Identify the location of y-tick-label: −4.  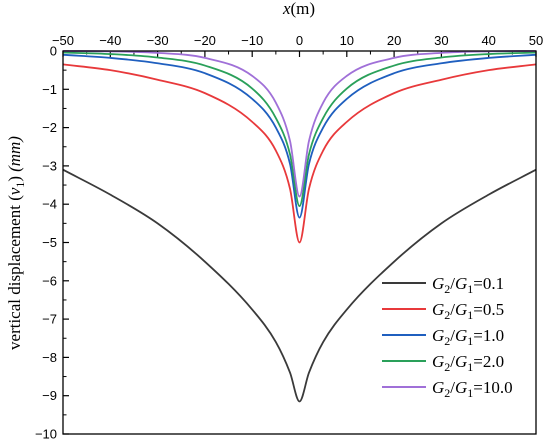
(49, 204).